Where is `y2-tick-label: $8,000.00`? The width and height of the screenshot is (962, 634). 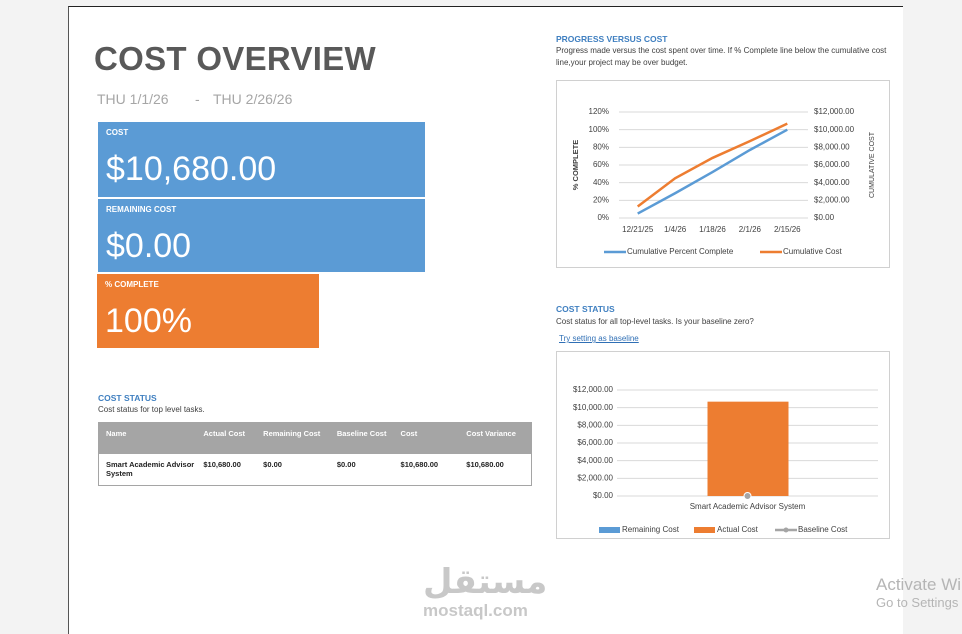
y2-tick-label: $8,000.00 is located at coordinates (832, 146).